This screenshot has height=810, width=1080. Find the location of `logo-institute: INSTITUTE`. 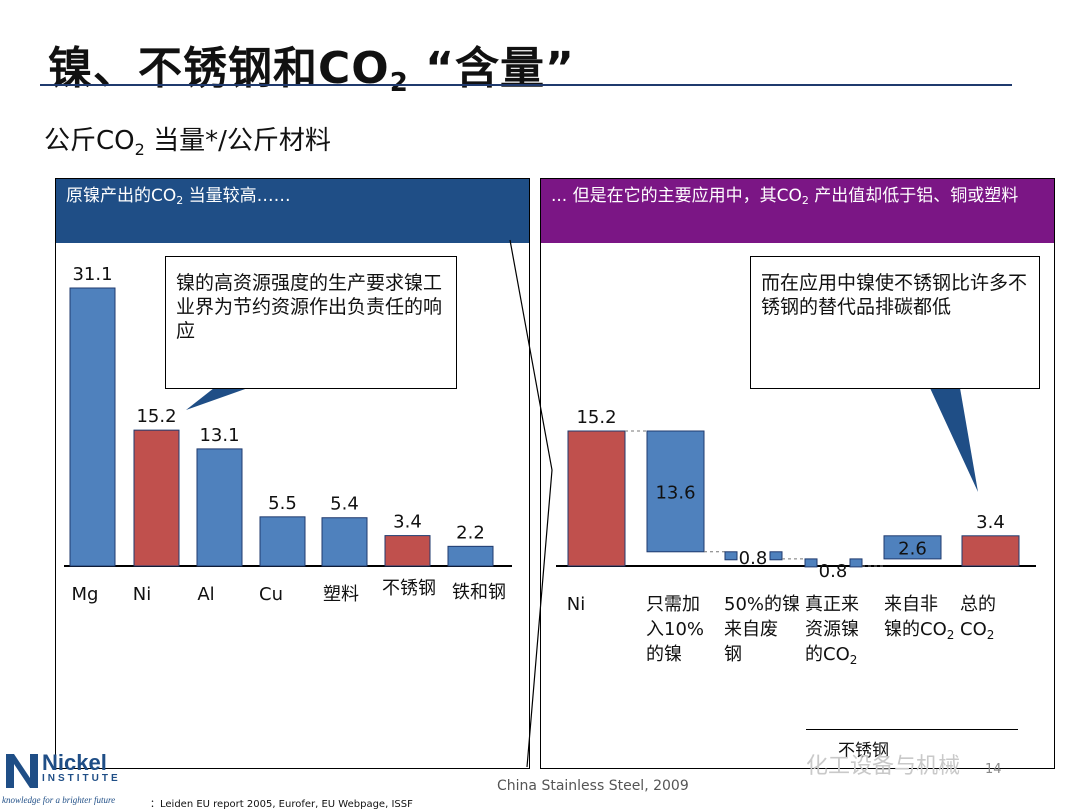

logo-institute: INSTITUTE is located at coordinates (81, 778).